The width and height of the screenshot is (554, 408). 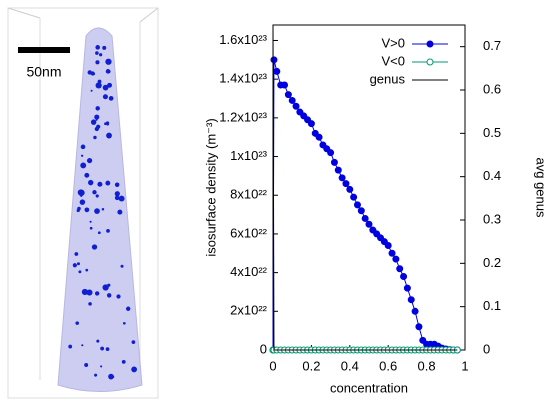 I want to click on y-tick-label: 1x10²³, so click(x=249, y=155).